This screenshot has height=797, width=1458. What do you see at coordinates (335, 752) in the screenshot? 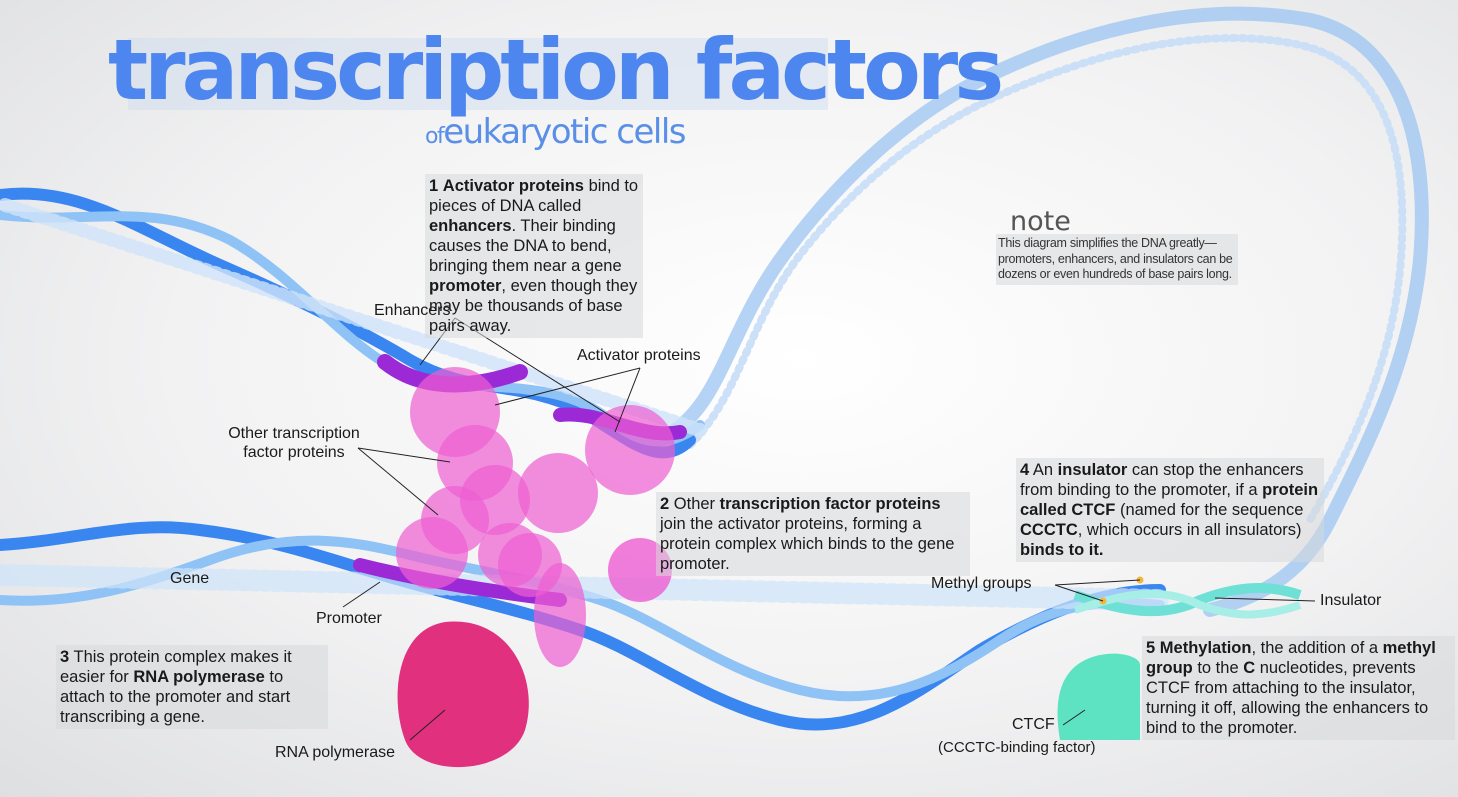
I see `label-rna-polymerase: RNA polymerase` at bounding box center [335, 752].